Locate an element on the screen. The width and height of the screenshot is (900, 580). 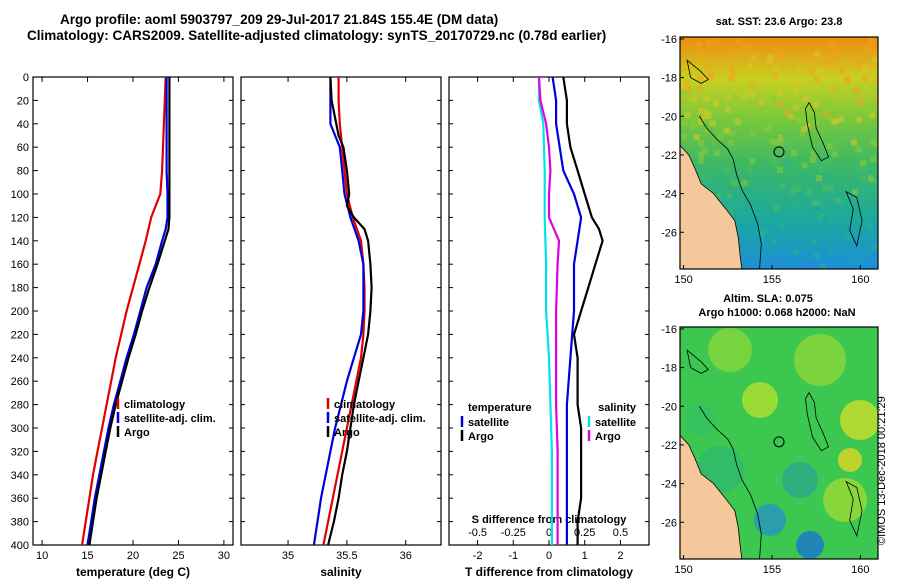
lat-tick-label: -16 is located at coordinates (669, 330).